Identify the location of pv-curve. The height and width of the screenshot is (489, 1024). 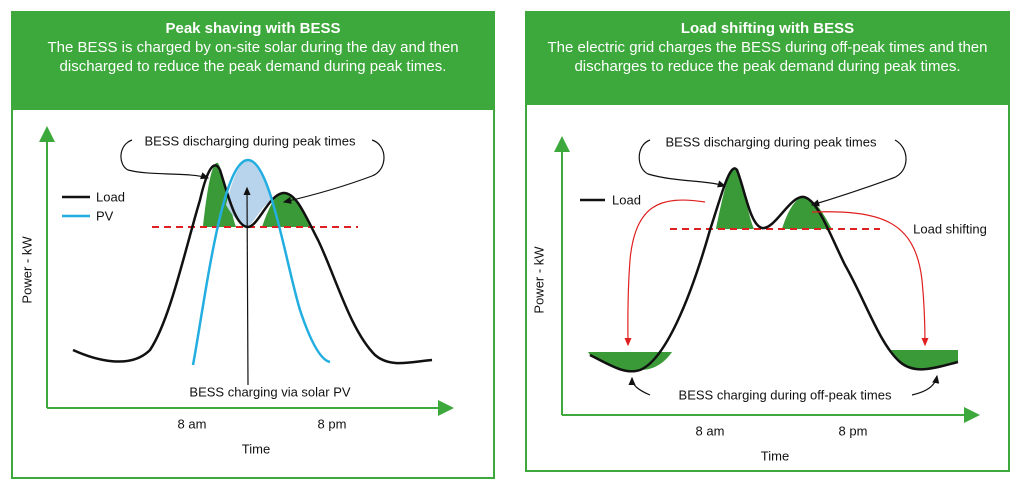
(261, 262).